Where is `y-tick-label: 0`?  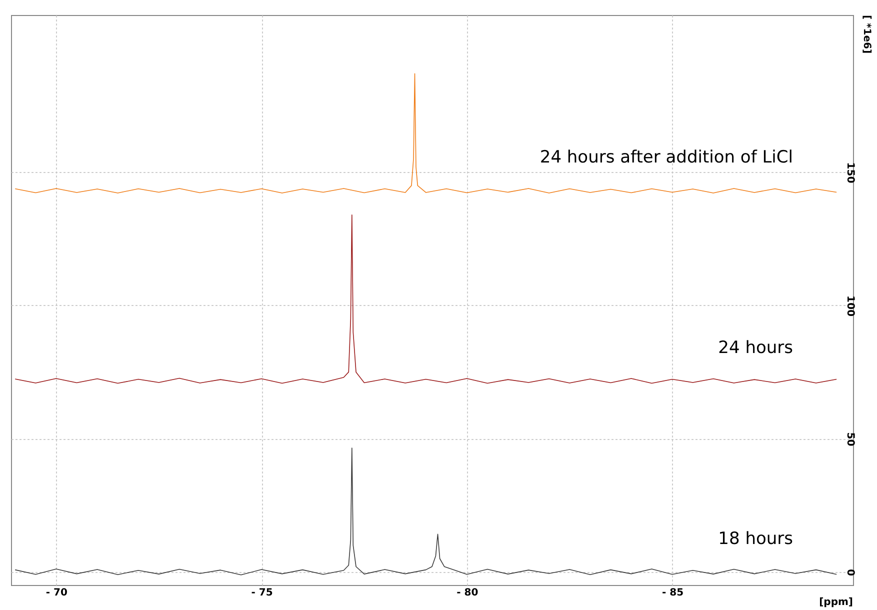
y-tick-label: 0 is located at coordinates (850, 572).